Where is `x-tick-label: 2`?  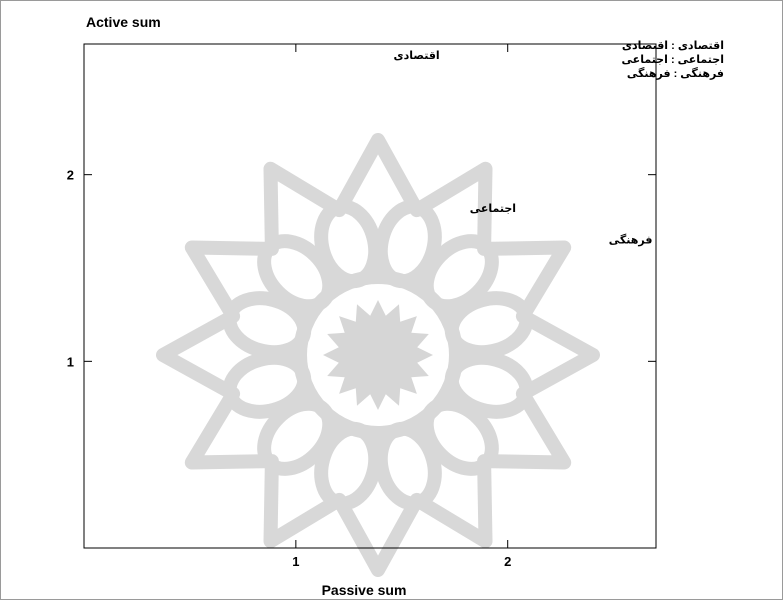 x-tick-label: 2 is located at coordinates (507, 561).